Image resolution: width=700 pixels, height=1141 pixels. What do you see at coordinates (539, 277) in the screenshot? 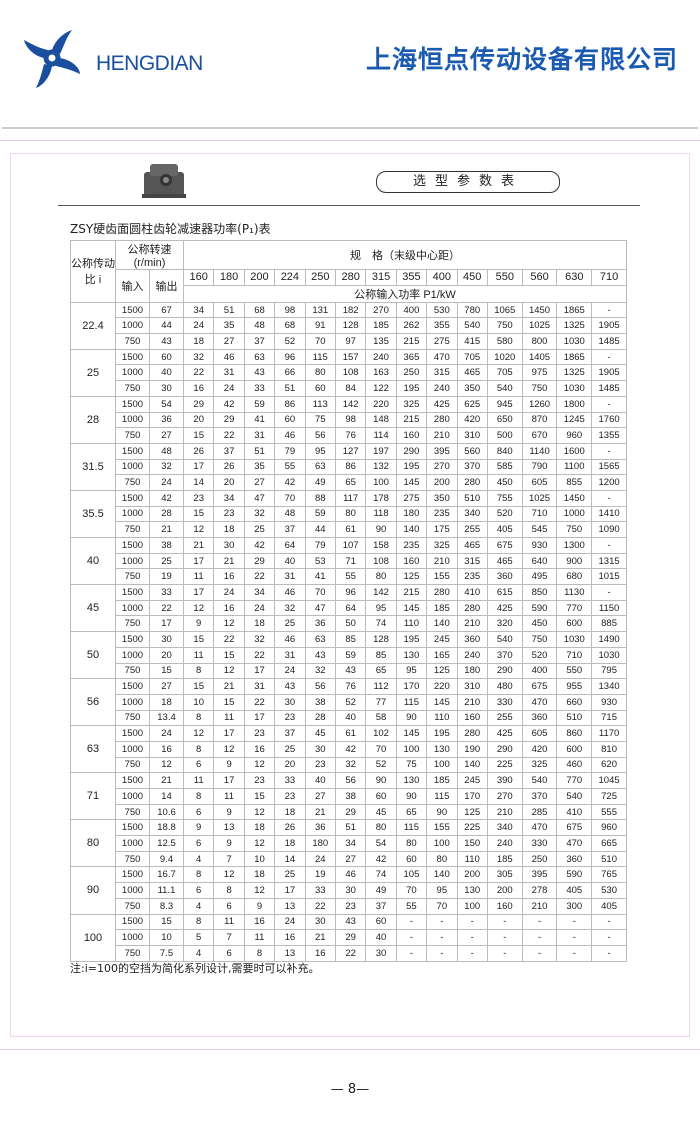
I see `size-header: 560` at bounding box center [539, 277].